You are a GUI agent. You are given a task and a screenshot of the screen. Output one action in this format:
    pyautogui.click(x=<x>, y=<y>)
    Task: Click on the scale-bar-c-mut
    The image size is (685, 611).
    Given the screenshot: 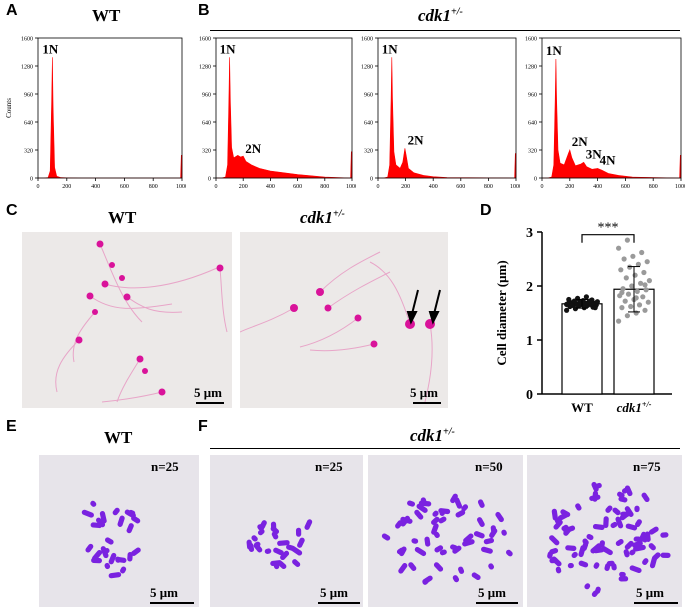 What is the action you would take?
    pyautogui.click(x=427, y=403)
    